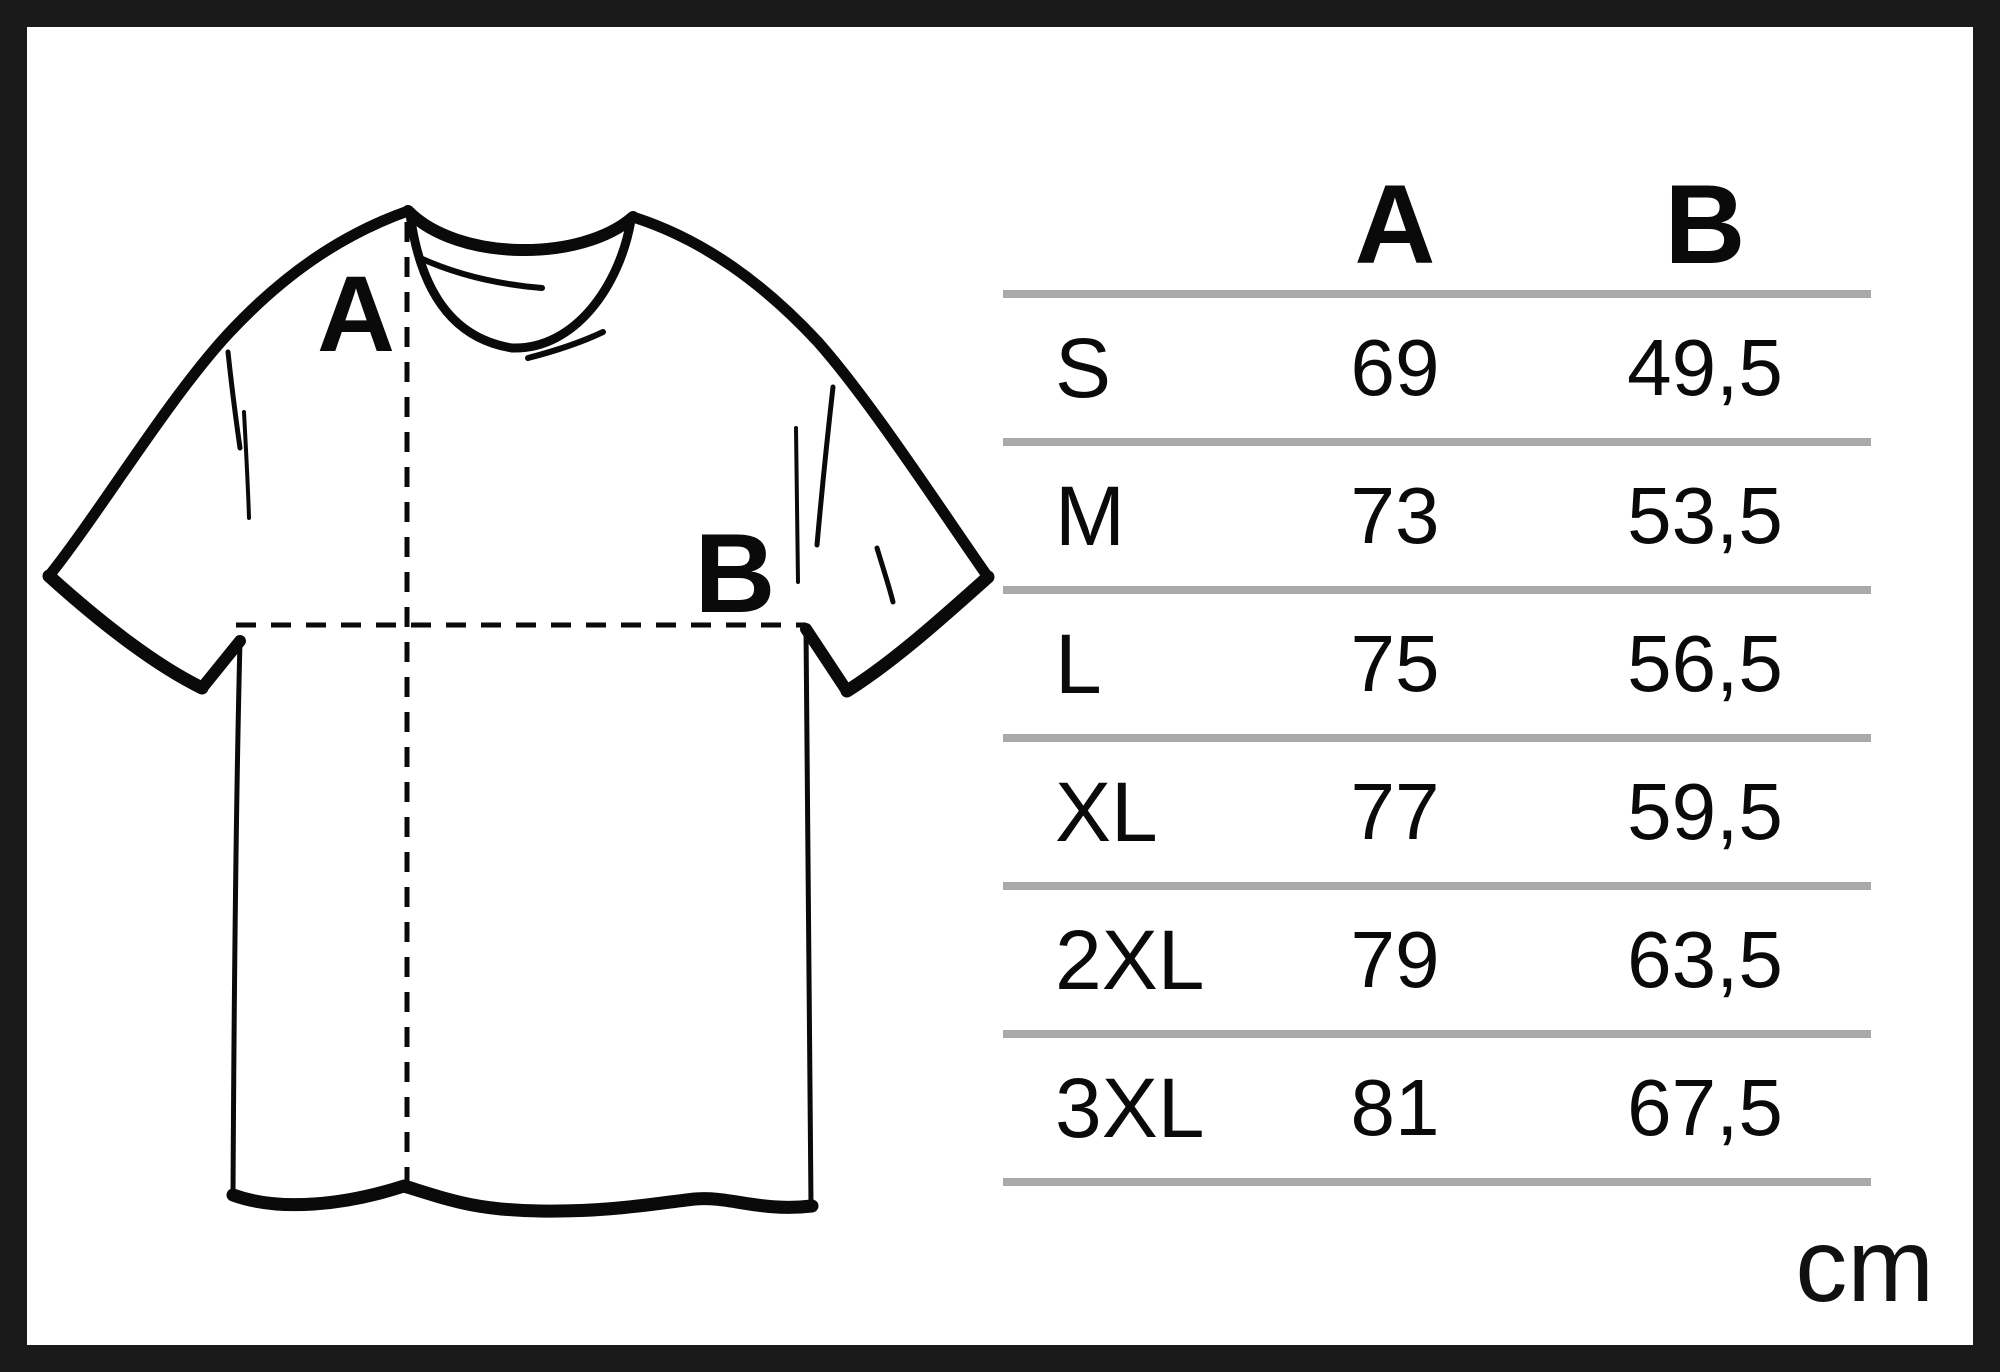 This screenshot has height=1372, width=2000. What do you see at coordinates (826, 660) in the screenshot?
I see `tshirt-right-underarm` at bounding box center [826, 660].